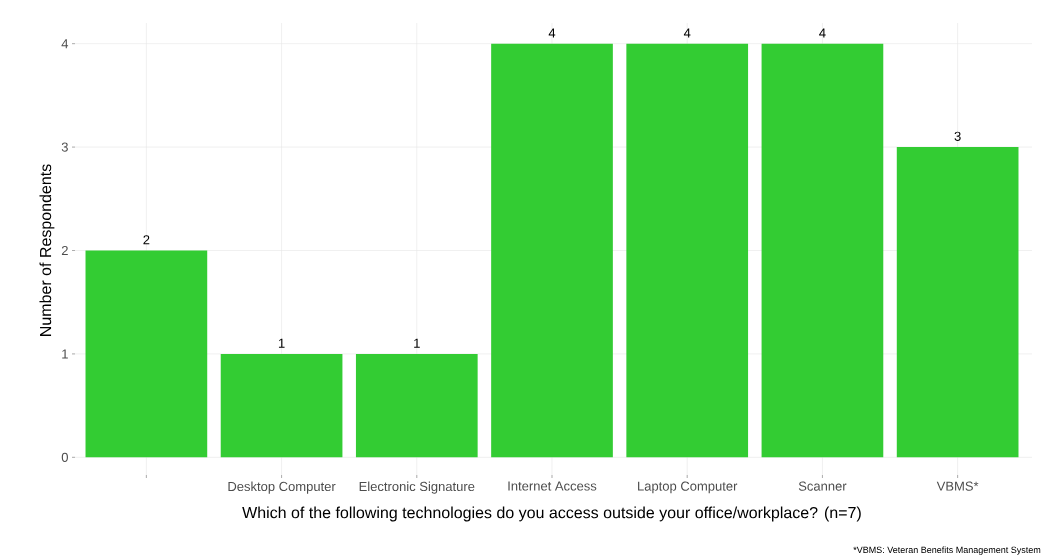 The width and height of the screenshot is (1045, 558). Describe the element at coordinates (47, 250) in the screenshot. I see `y-axis-title: Number of Respondents` at that location.